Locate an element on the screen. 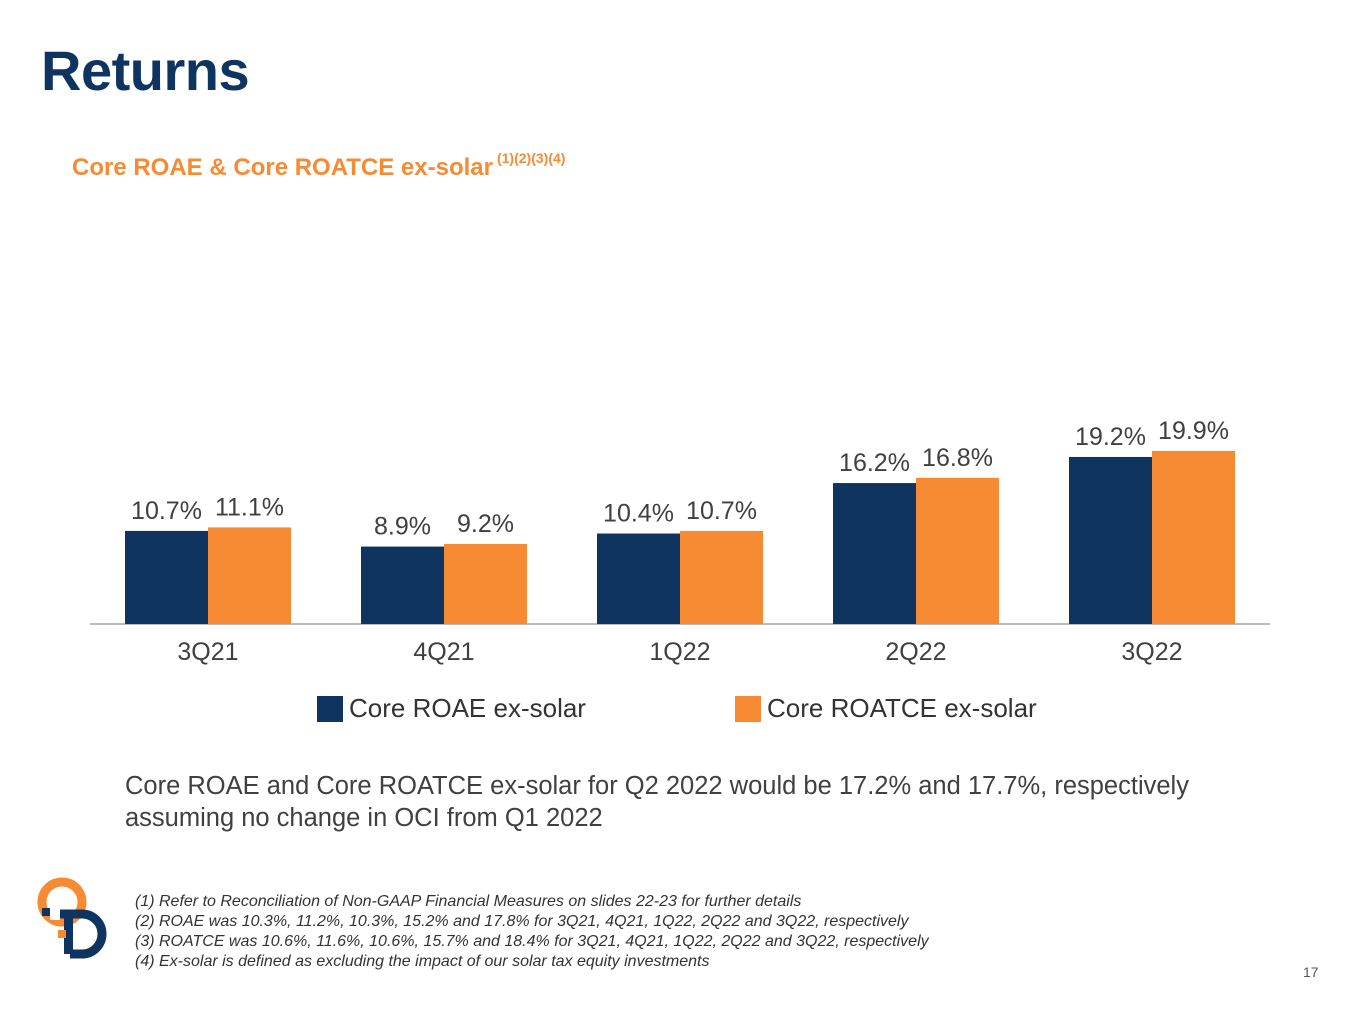 Image resolution: width=1365 pixels, height=1024 pixels. bar-core-roatce-ex-solar-2q22 is located at coordinates (957, 550).